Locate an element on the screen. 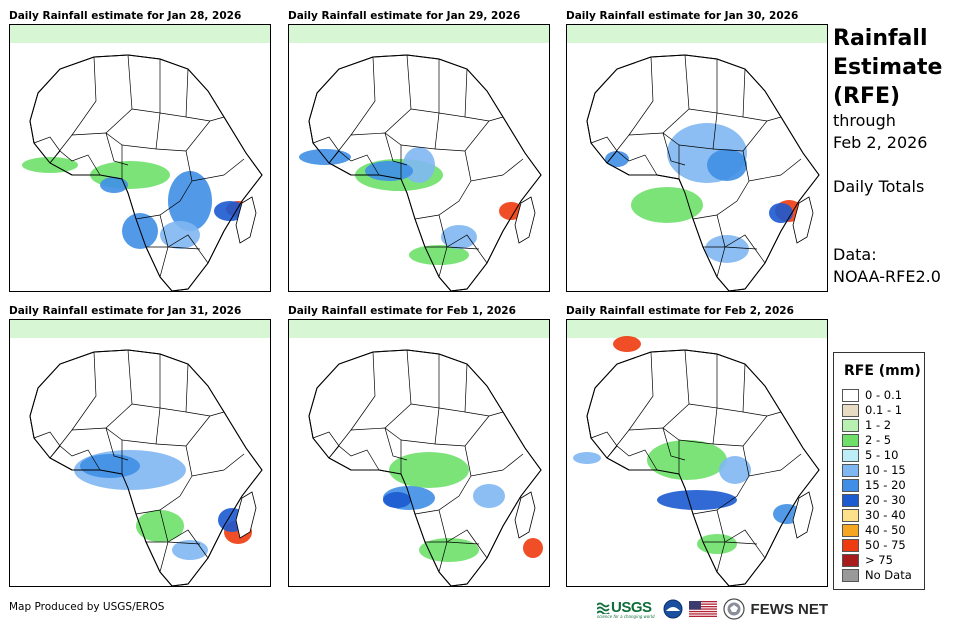 Image resolution: width=970 pixels, height=624 pixels. main-title: Rainfall Estimate (RFE) is located at coordinates (887, 67).